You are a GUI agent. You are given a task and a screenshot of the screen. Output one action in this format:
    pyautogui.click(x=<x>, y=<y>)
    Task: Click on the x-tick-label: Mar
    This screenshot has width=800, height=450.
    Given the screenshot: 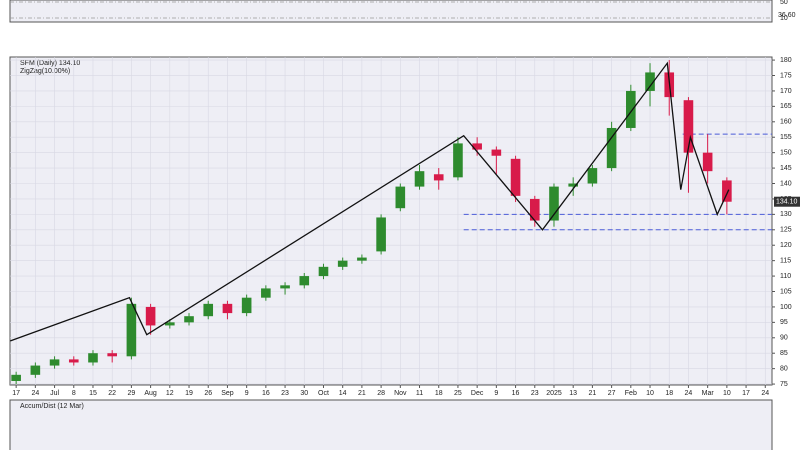 What is the action you would take?
    pyautogui.click(x=708, y=393)
    